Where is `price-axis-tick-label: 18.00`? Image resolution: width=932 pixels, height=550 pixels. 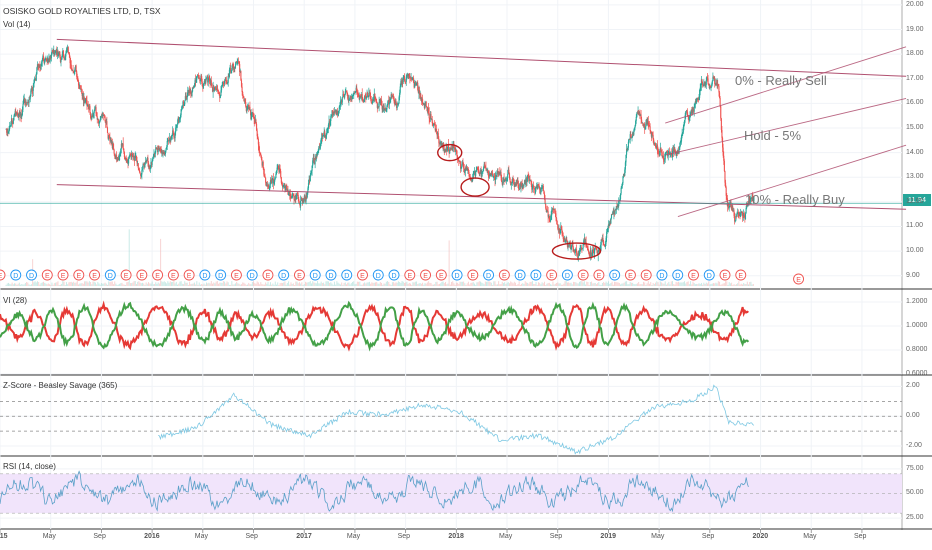 price-axis-tick-label: 18.00 is located at coordinates (915, 54).